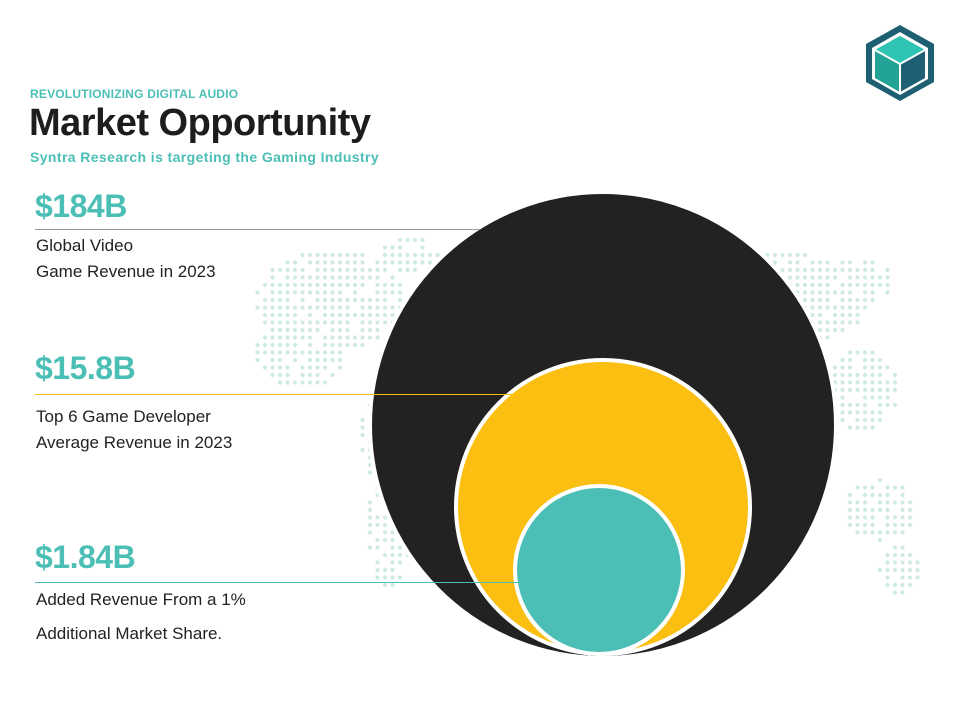 This screenshot has height=703, width=958. I want to click on stat-top6-value: $15.8B, so click(85, 368).